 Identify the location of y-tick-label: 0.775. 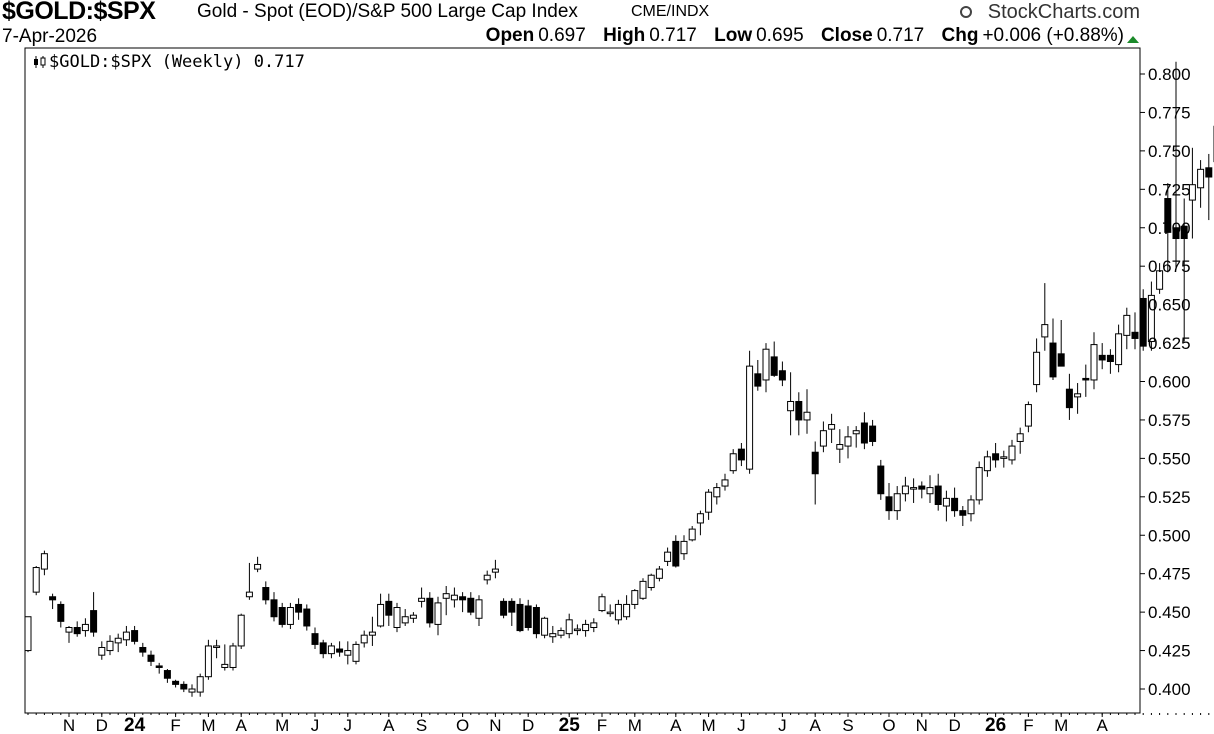
(1169, 112).